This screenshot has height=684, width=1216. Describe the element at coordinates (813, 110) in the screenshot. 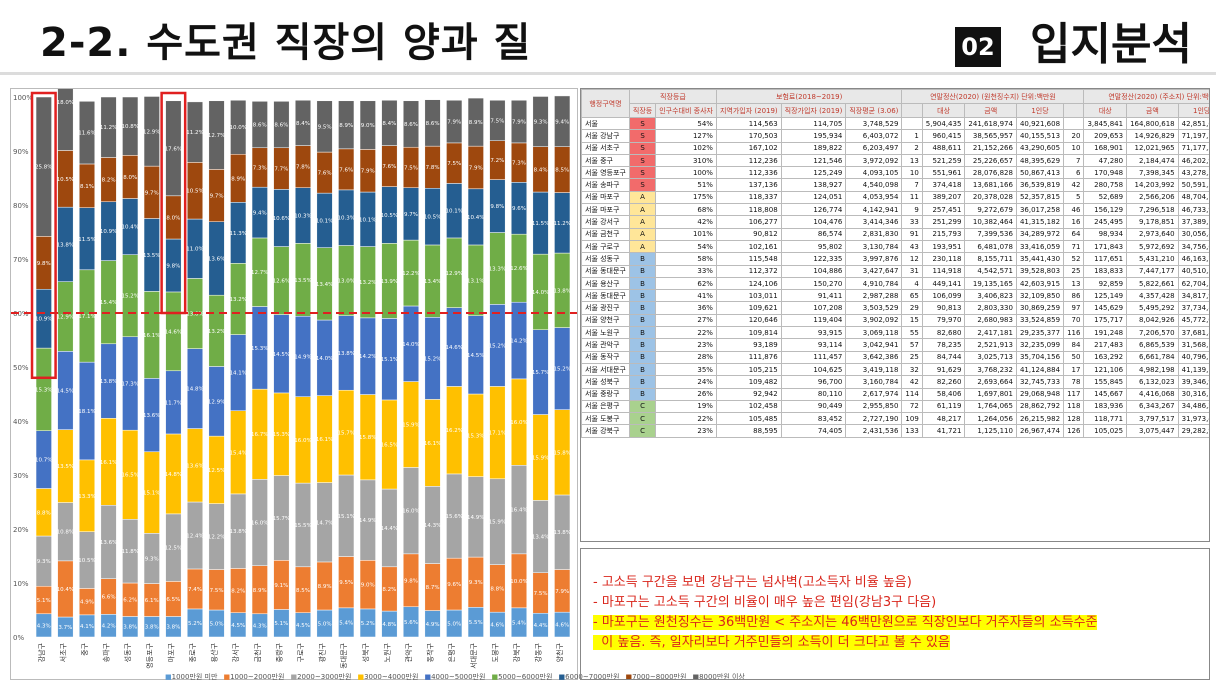

I see `column-filter-header: 직장가입자 (2019)` at that location.